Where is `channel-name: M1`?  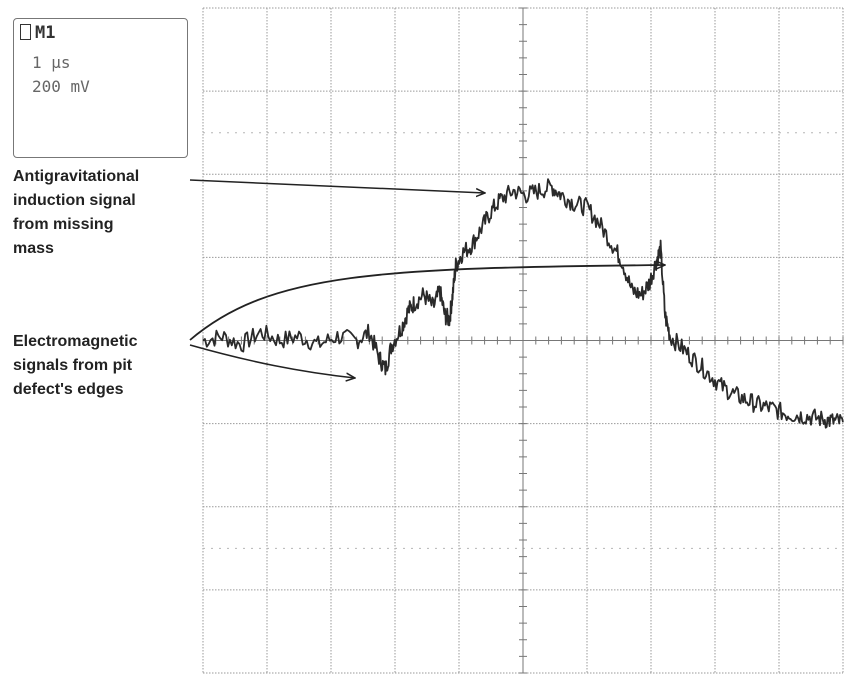
channel-name: M1 is located at coordinates (45, 33).